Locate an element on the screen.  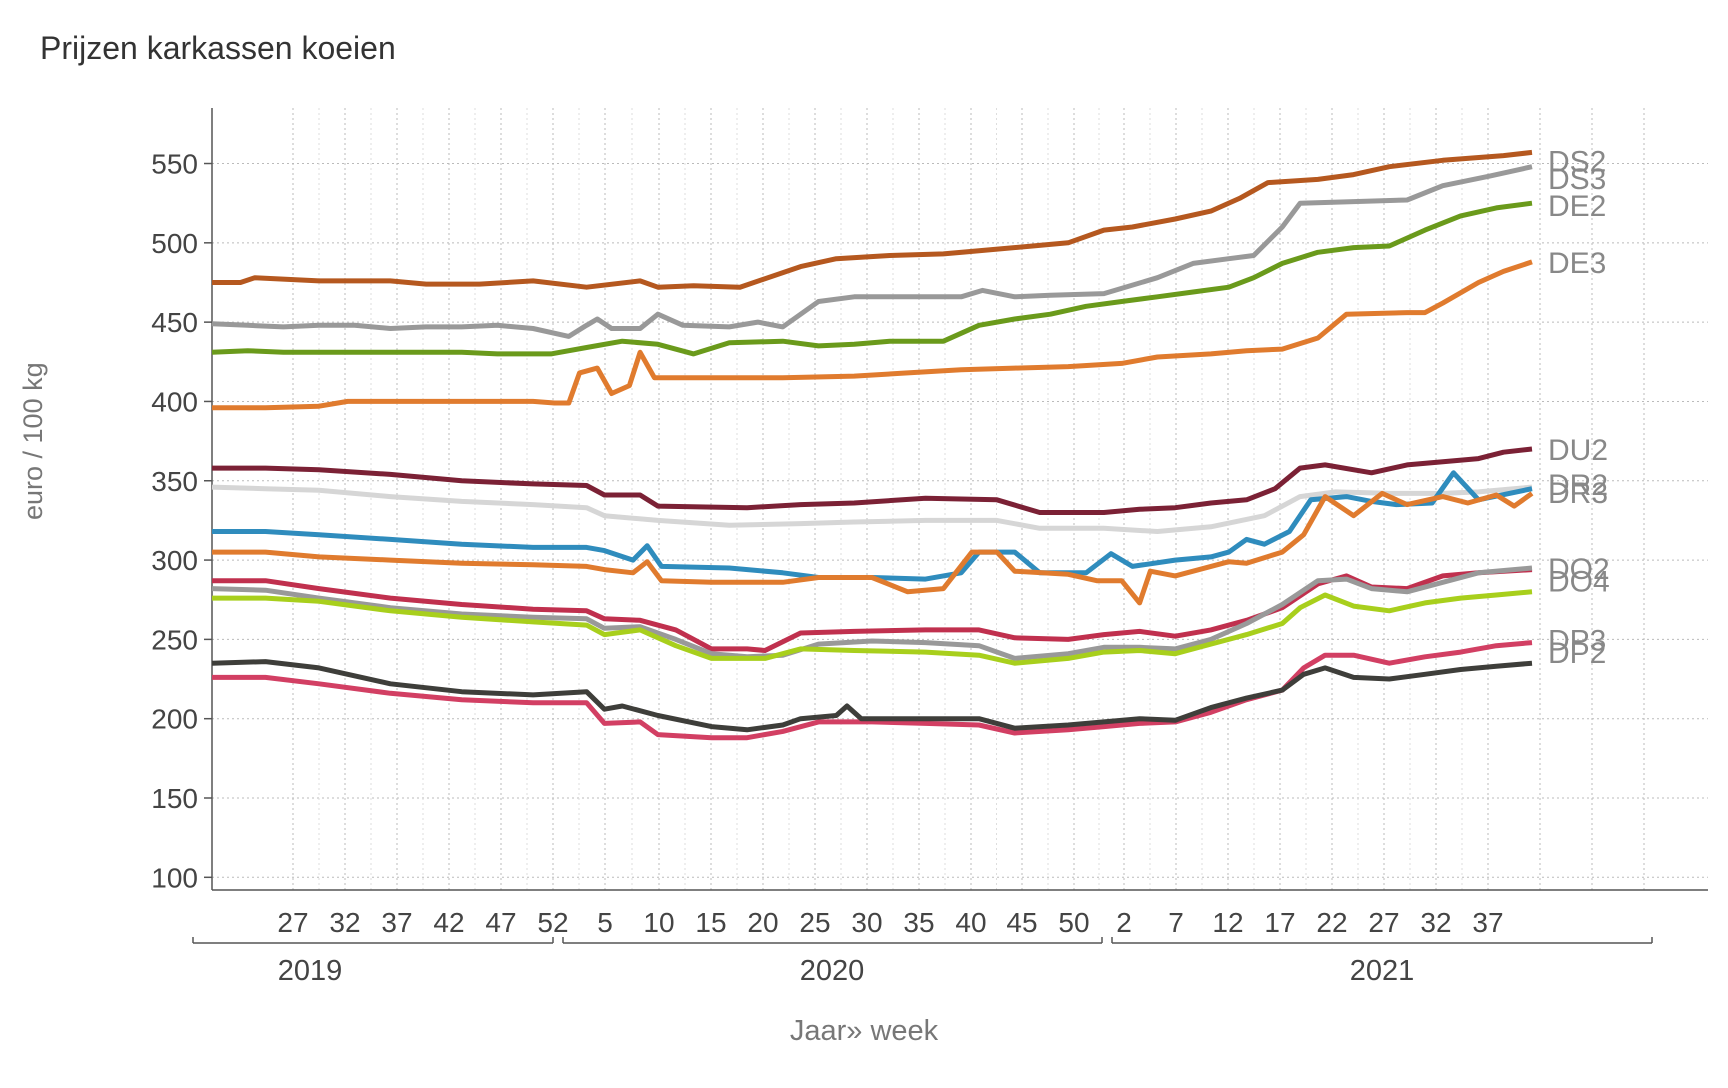
series-end-label: DS3 is located at coordinates (1577, 179).